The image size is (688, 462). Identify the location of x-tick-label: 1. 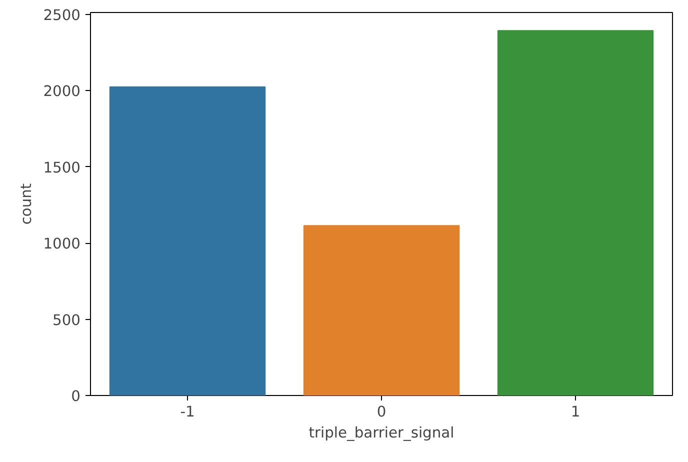
(575, 412).